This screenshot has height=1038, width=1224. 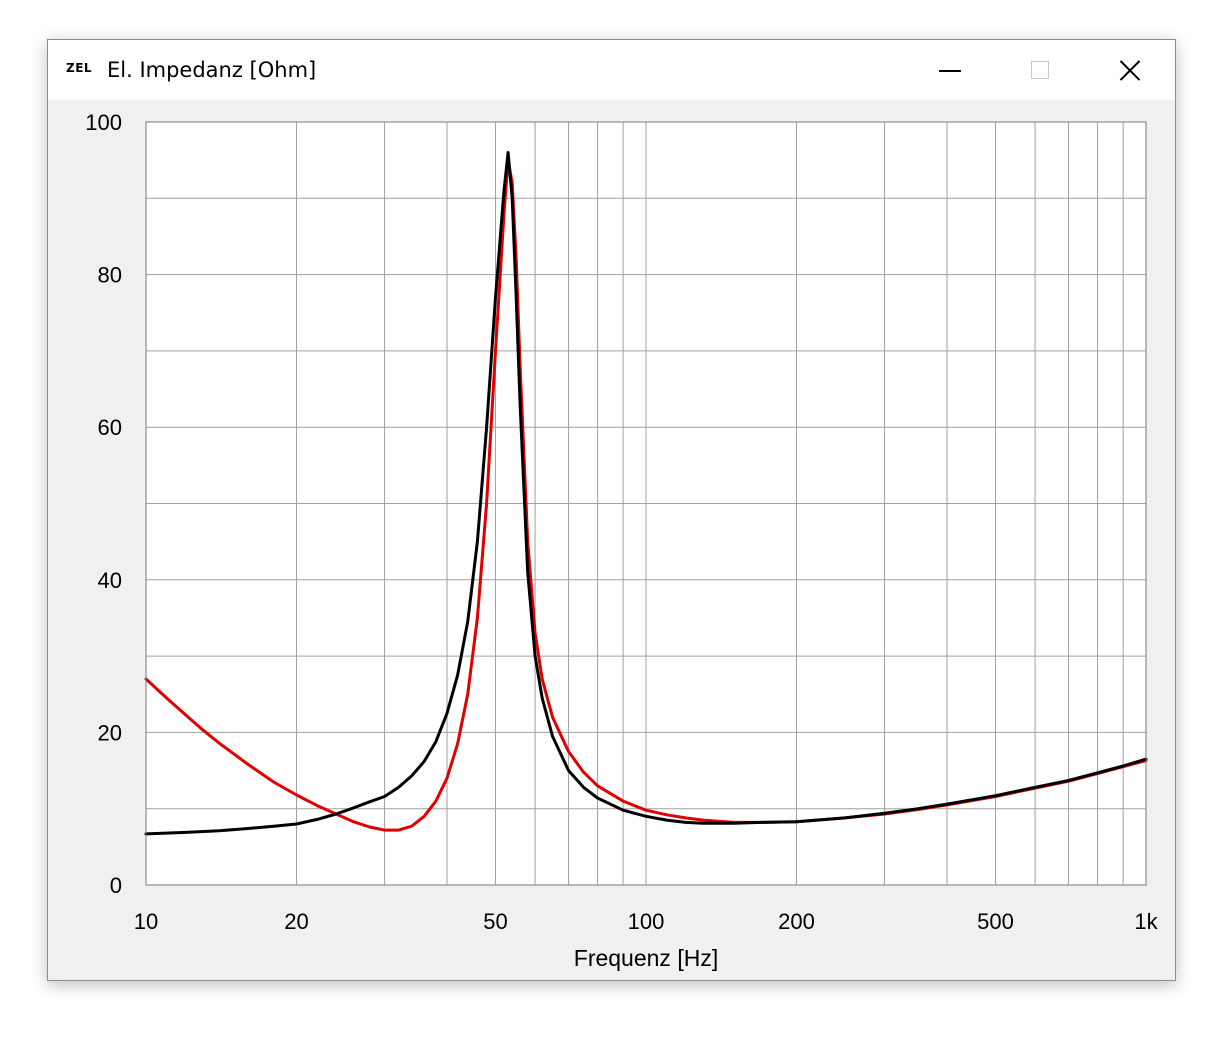 I want to click on y-tick-label: 100, so click(x=103, y=122).